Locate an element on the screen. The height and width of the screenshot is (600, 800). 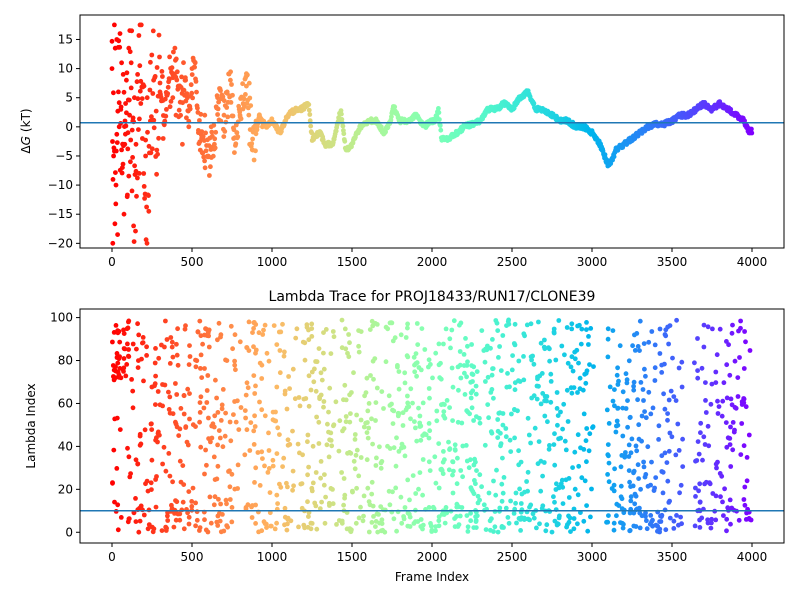
lambda-x-tick-label: 1500 is located at coordinates (352, 557).